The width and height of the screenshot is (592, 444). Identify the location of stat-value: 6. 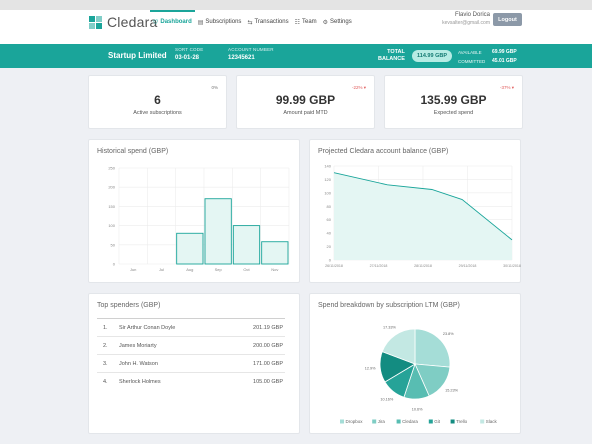
(157, 100).